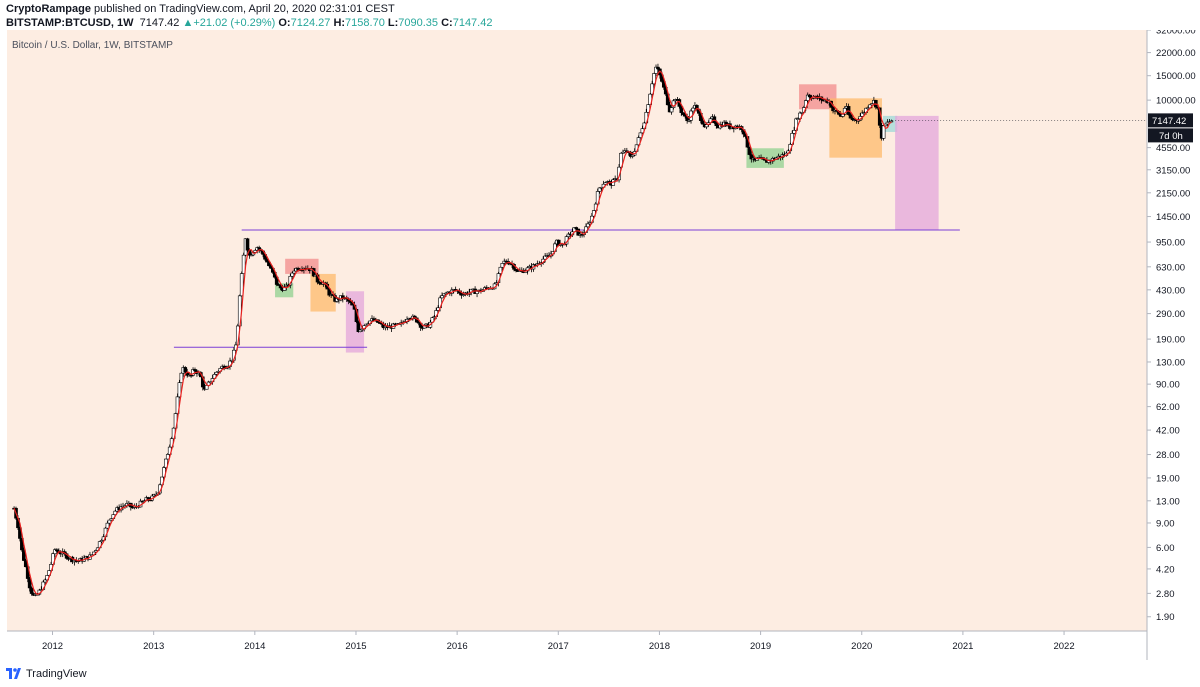  I want to click on time-axis, so click(577, 645).